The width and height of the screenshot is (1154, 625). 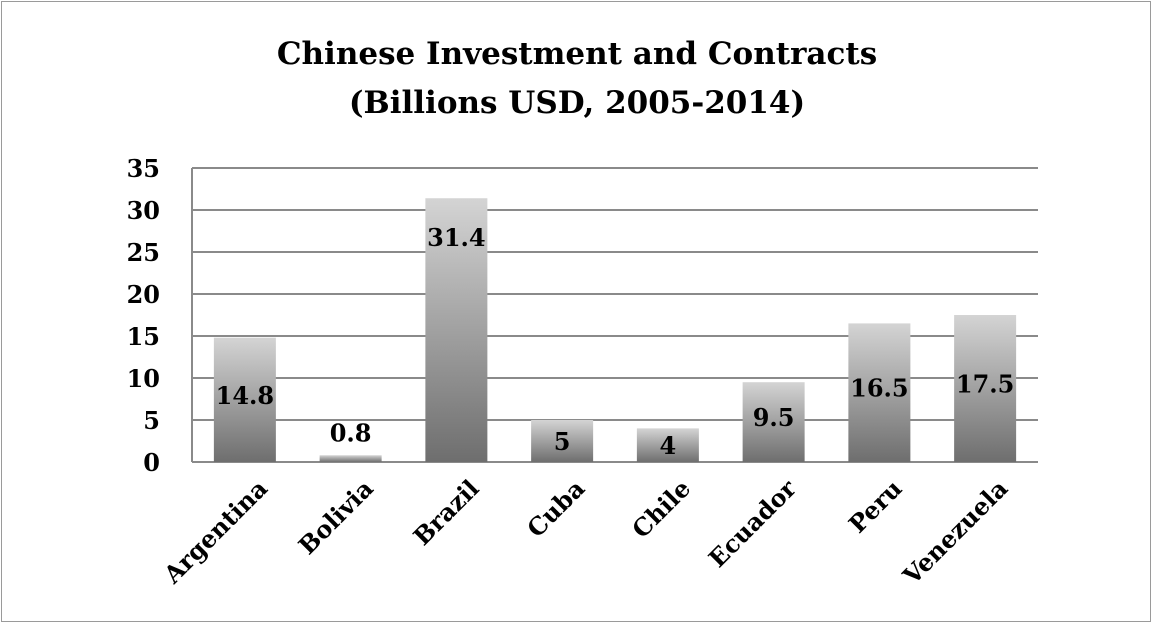 I want to click on bar-cuba, so click(x=562, y=441).